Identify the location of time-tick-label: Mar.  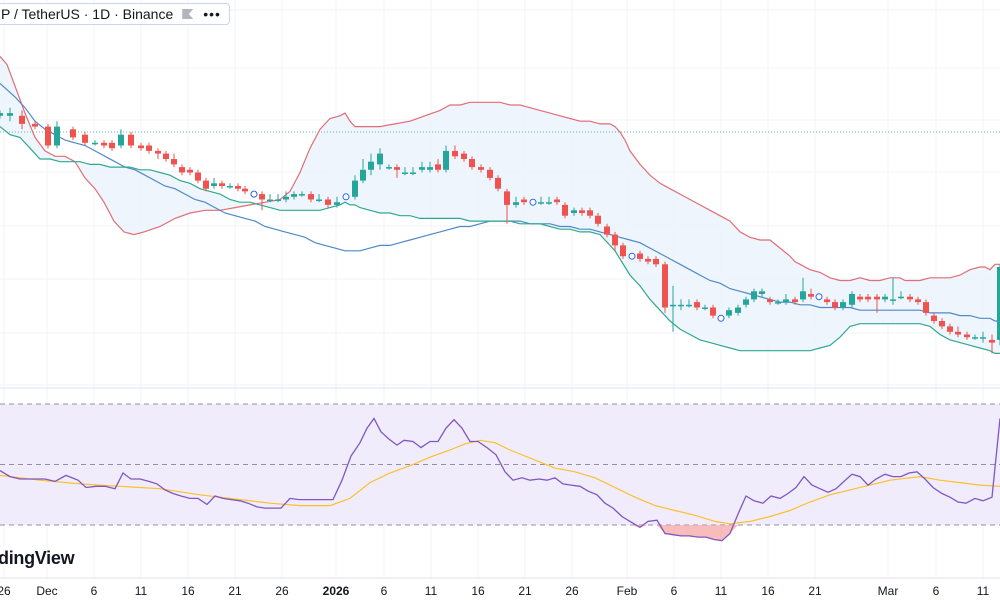
(888, 591).